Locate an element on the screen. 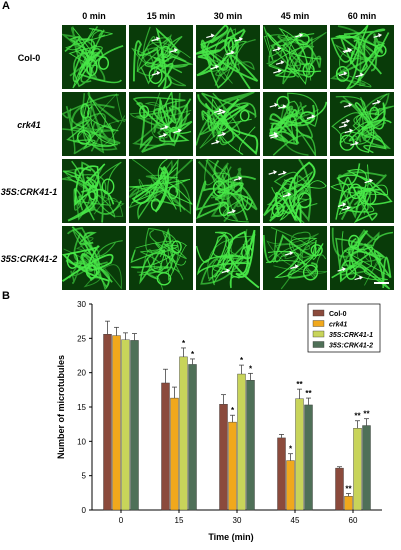 This screenshot has width=401, height=550. x-tick-label: 45 is located at coordinates (295, 520).